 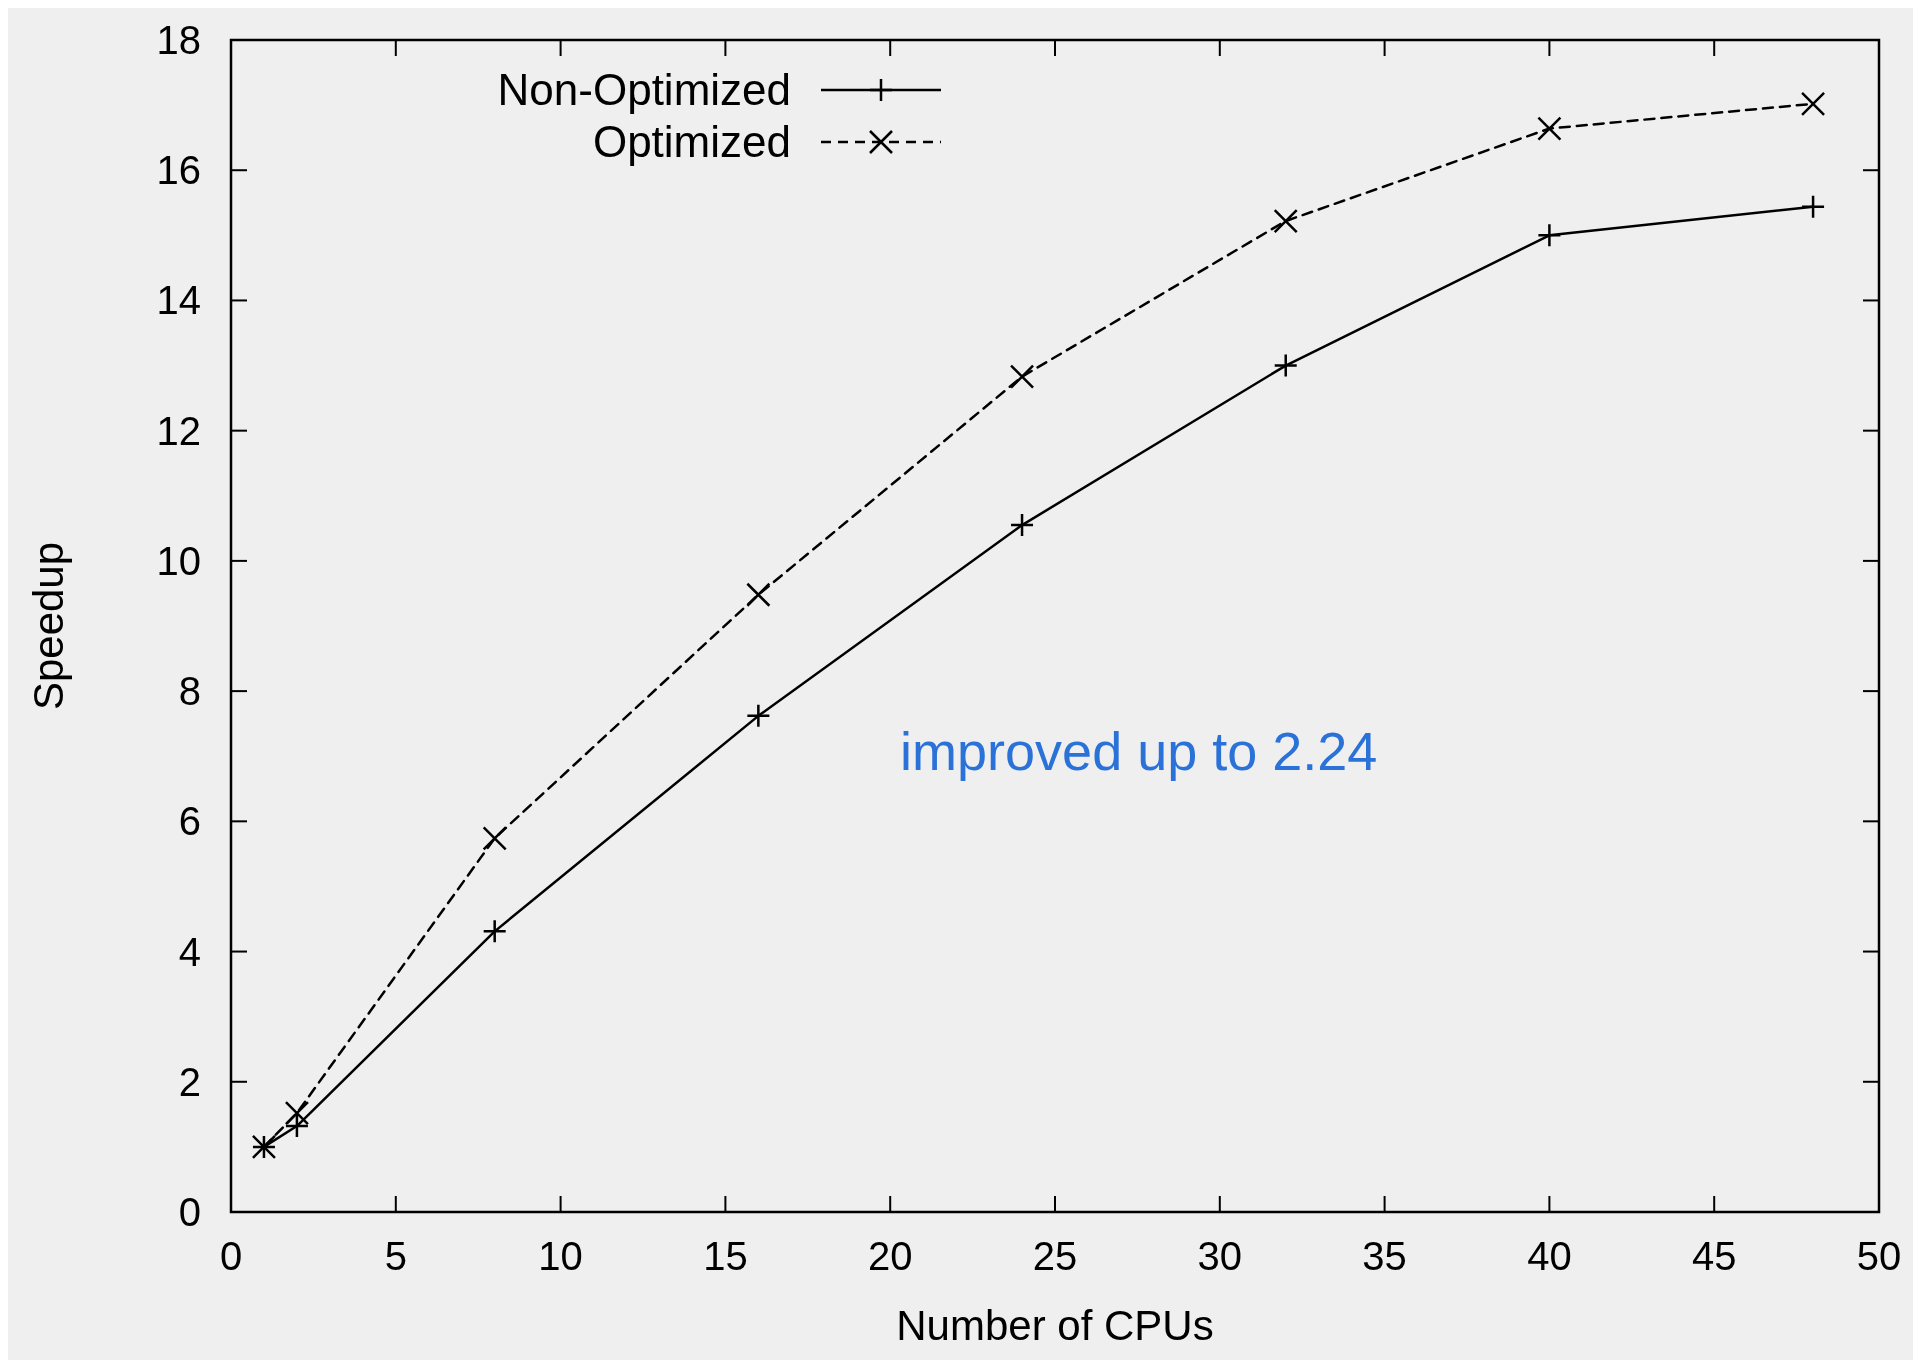 I want to click on x-tick-label: 5, so click(x=395, y=1256).